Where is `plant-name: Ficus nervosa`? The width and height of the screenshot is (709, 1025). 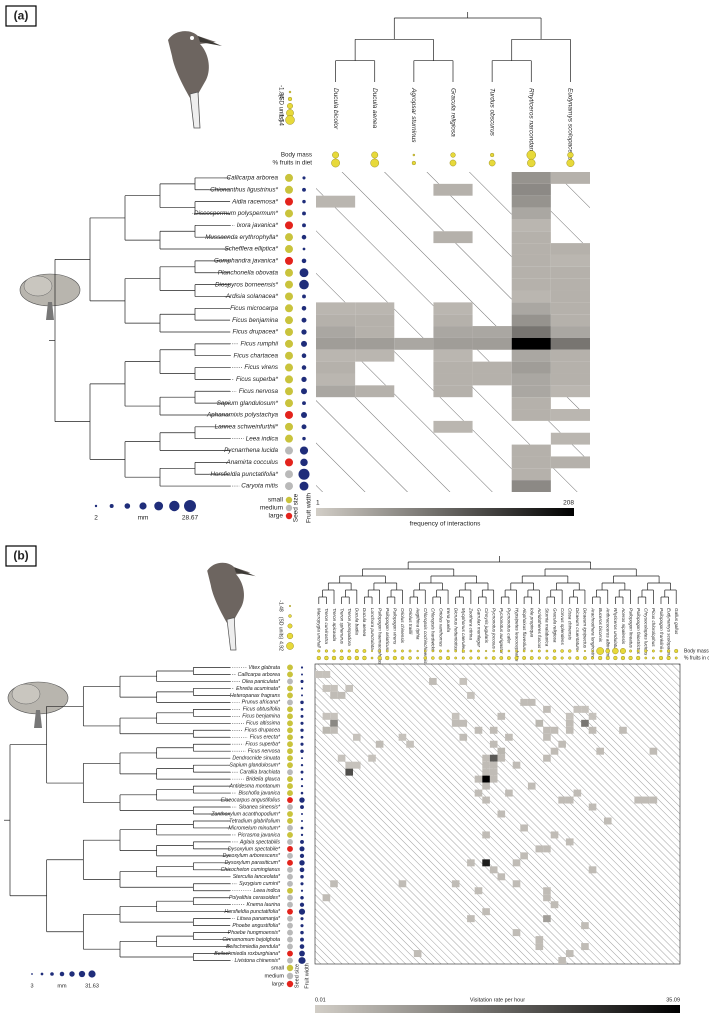
plant-name: Ficus nervosa is located at coordinates (264, 752).